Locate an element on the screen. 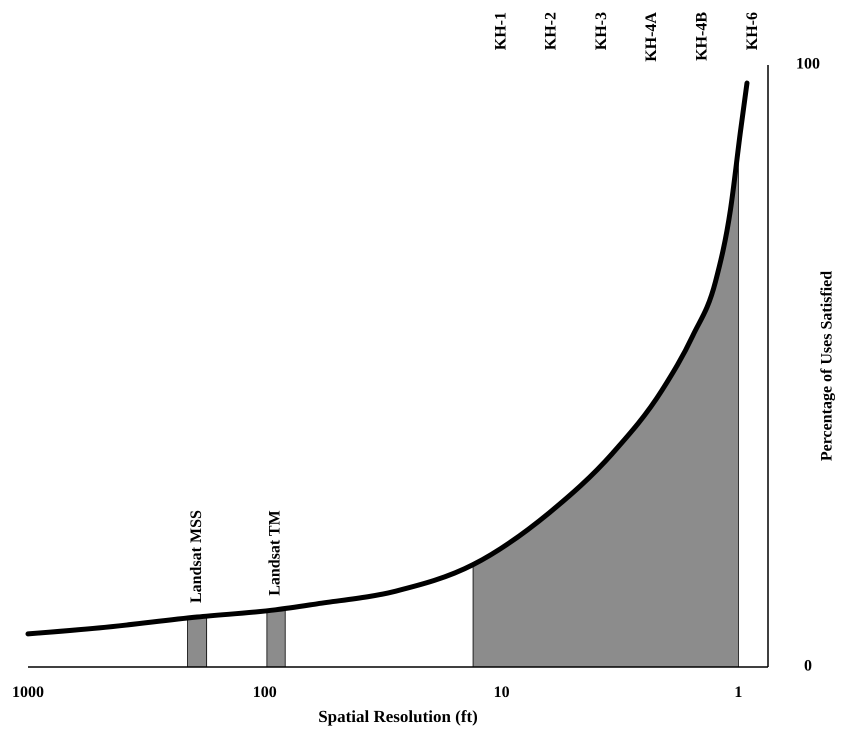 Image resolution: width=865 pixels, height=736 pixels. text: KH-4A is located at coordinates (651, 37).